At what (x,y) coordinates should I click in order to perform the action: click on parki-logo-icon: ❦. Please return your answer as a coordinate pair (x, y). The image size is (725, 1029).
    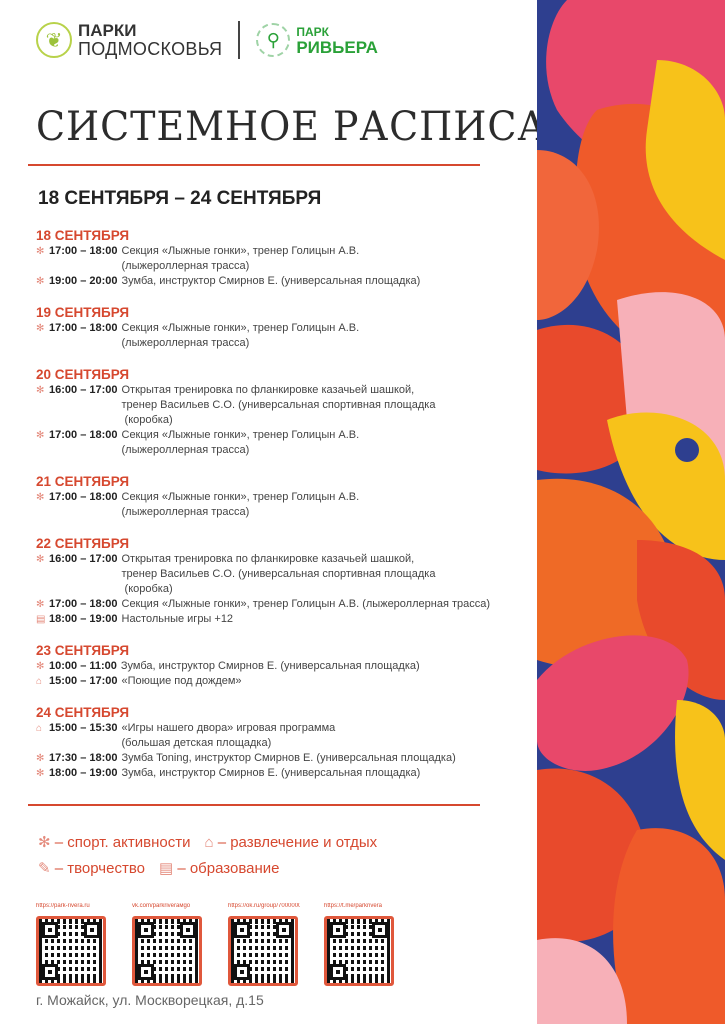
    Looking at the image, I should click on (54, 40).